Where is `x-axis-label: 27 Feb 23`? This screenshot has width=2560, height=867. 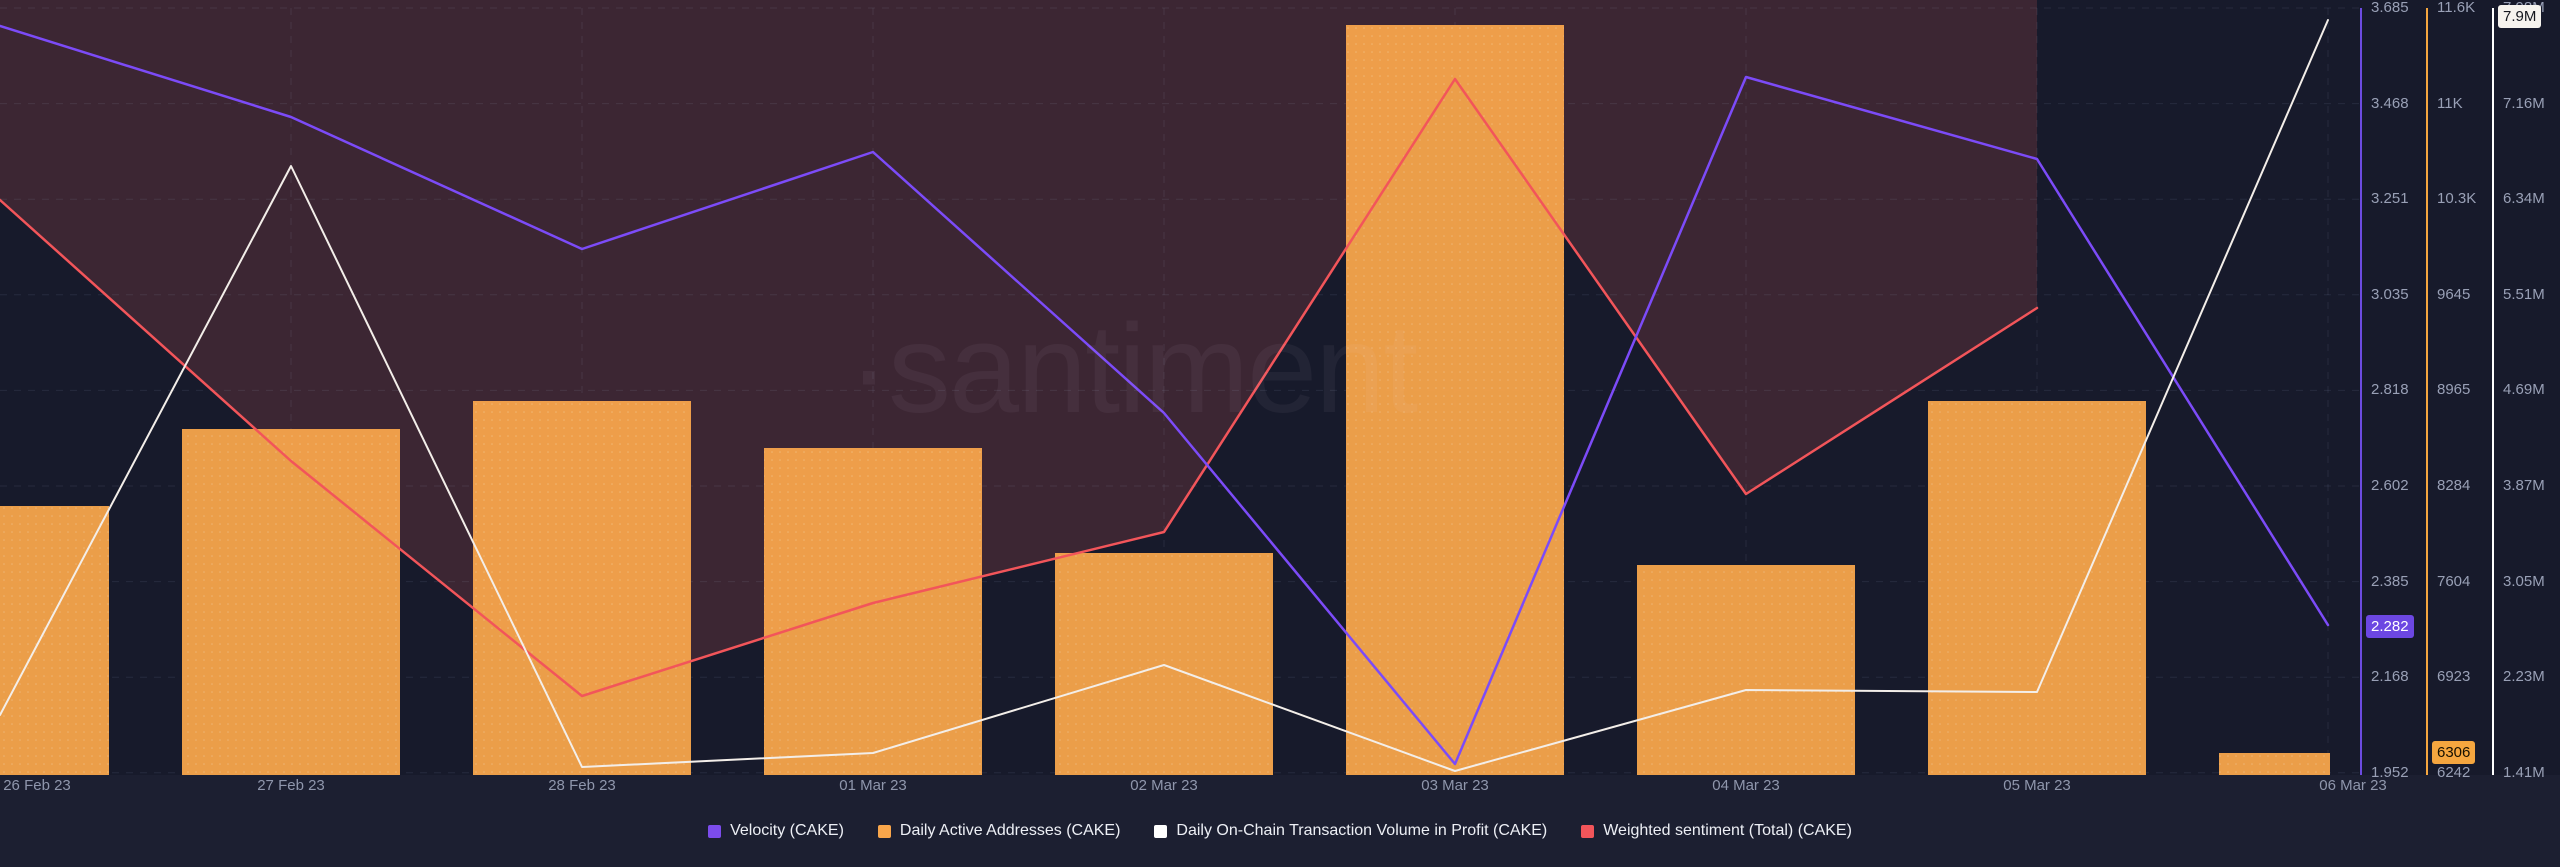 x-axis-label: 27 Feb 23 is located at coordinates (291, 785).